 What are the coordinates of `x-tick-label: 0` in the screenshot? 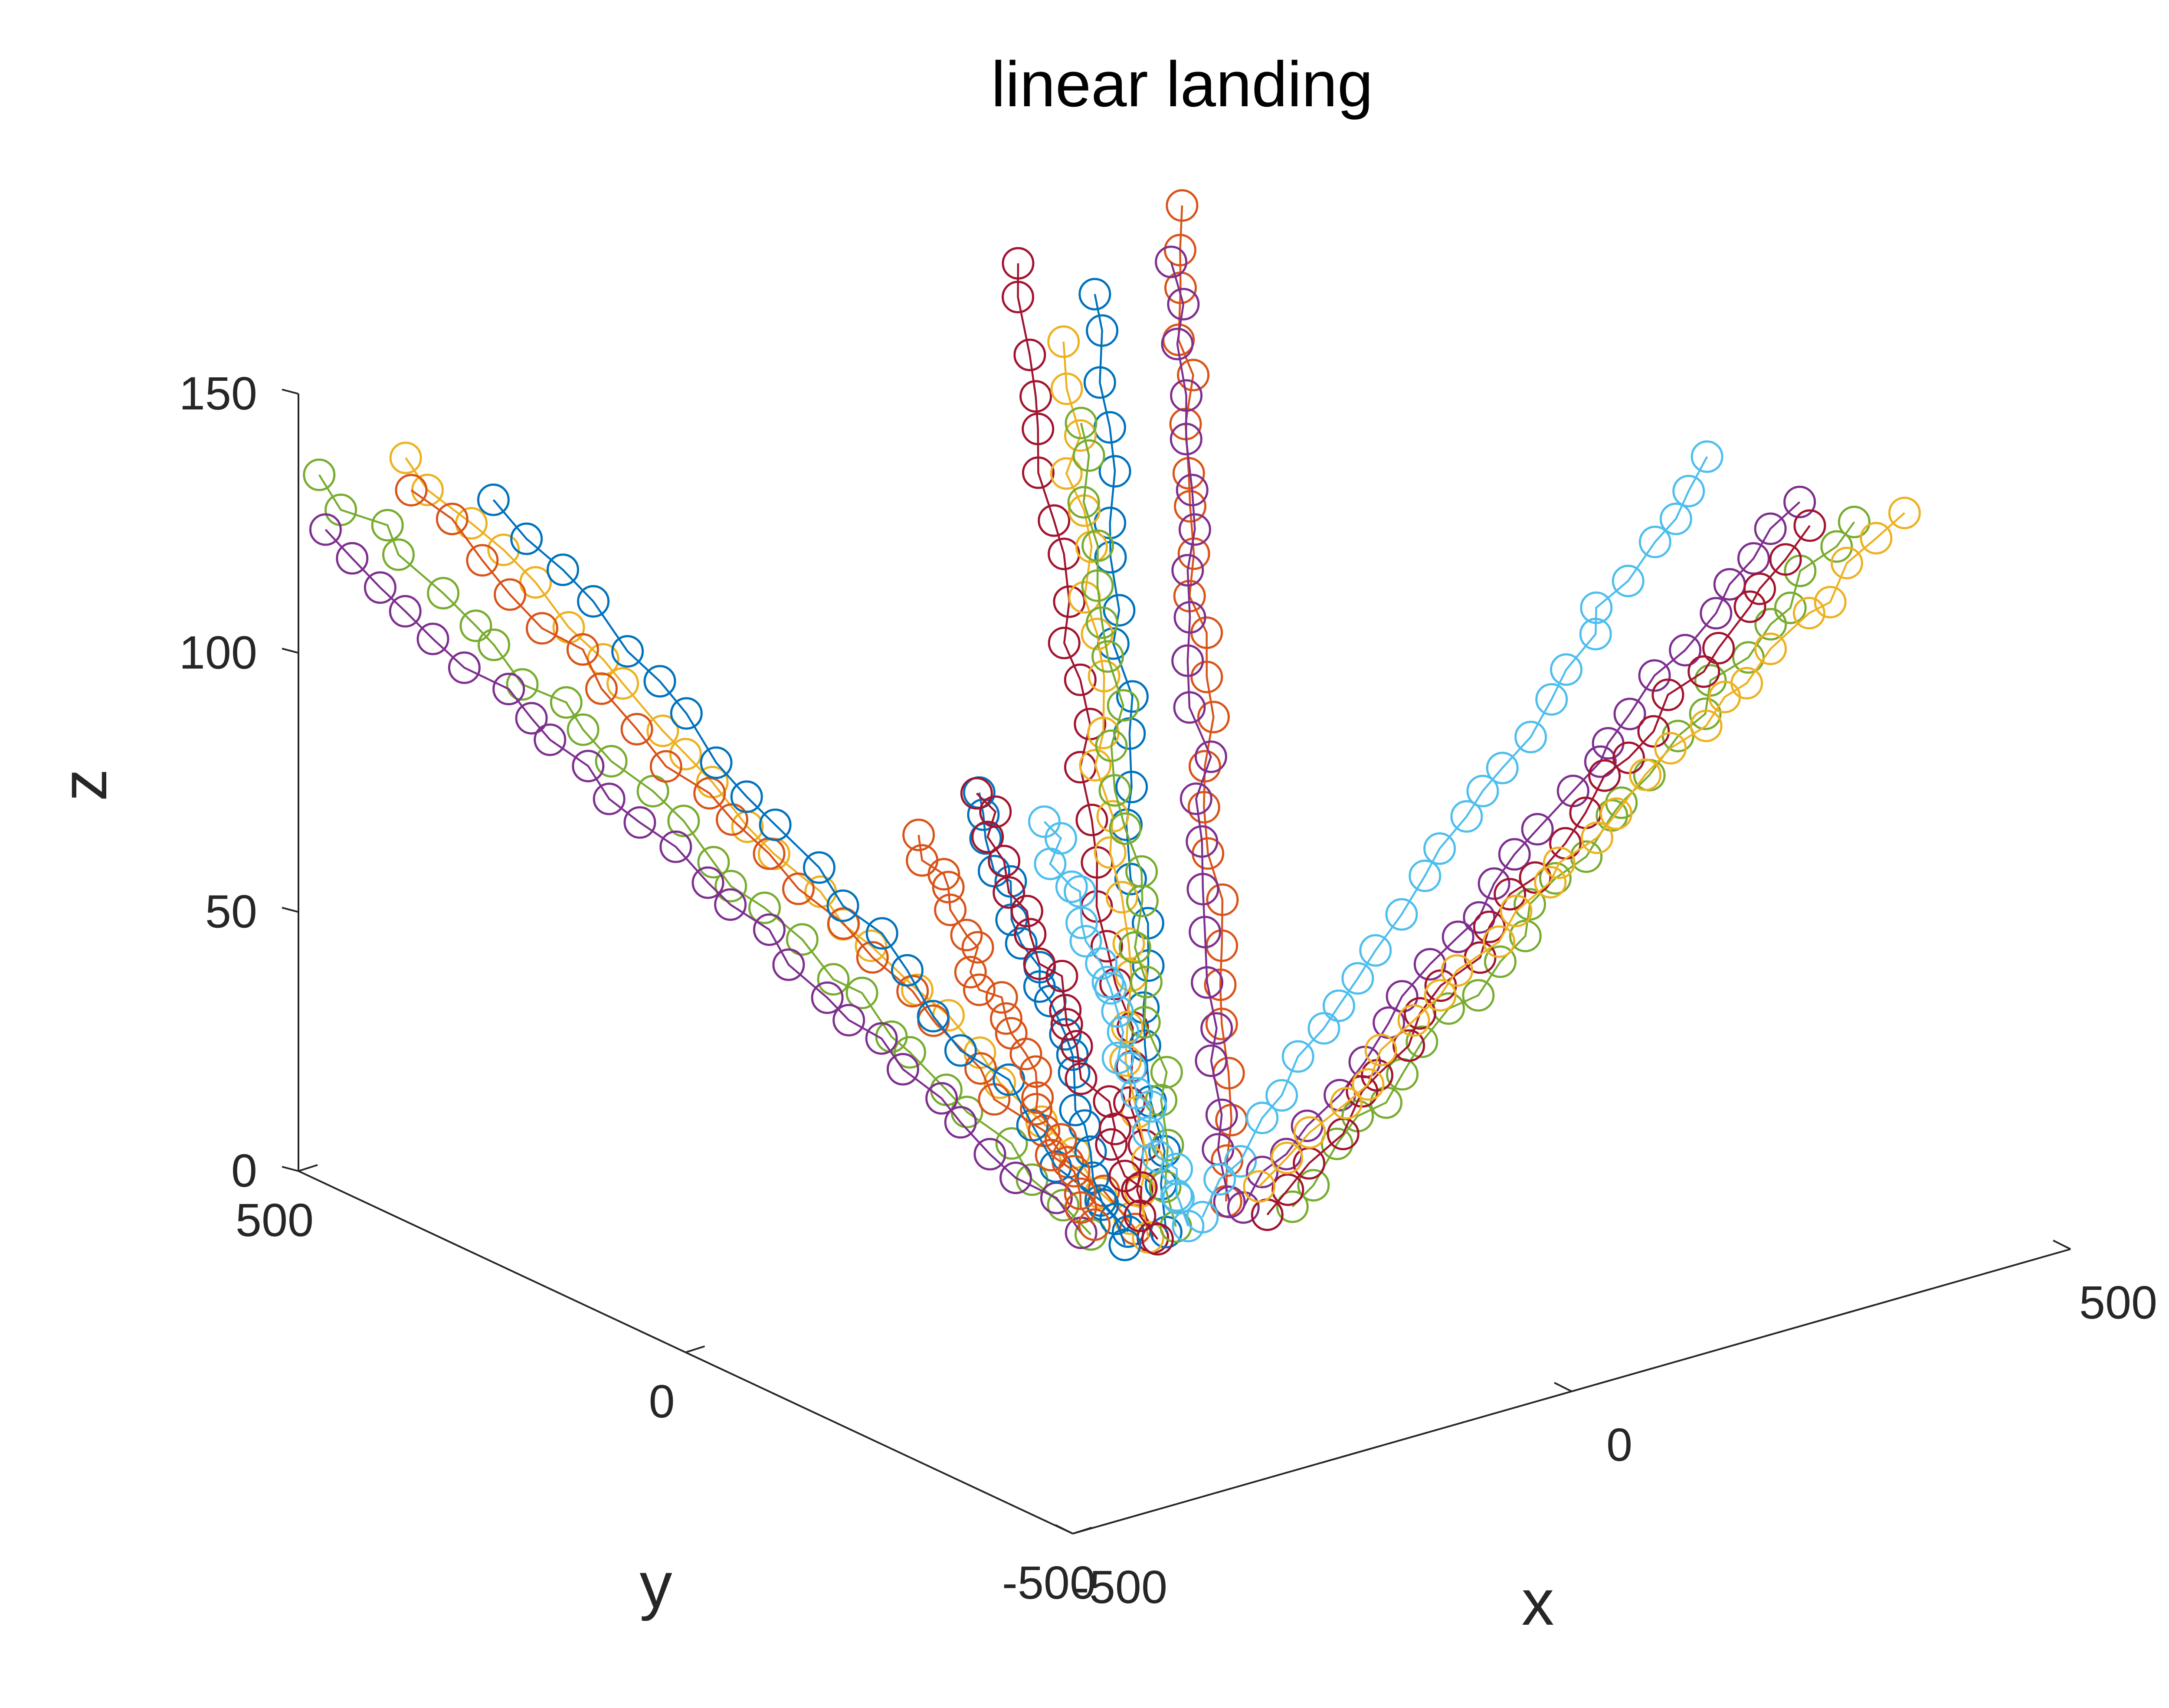 It's located at (1619, 1444).